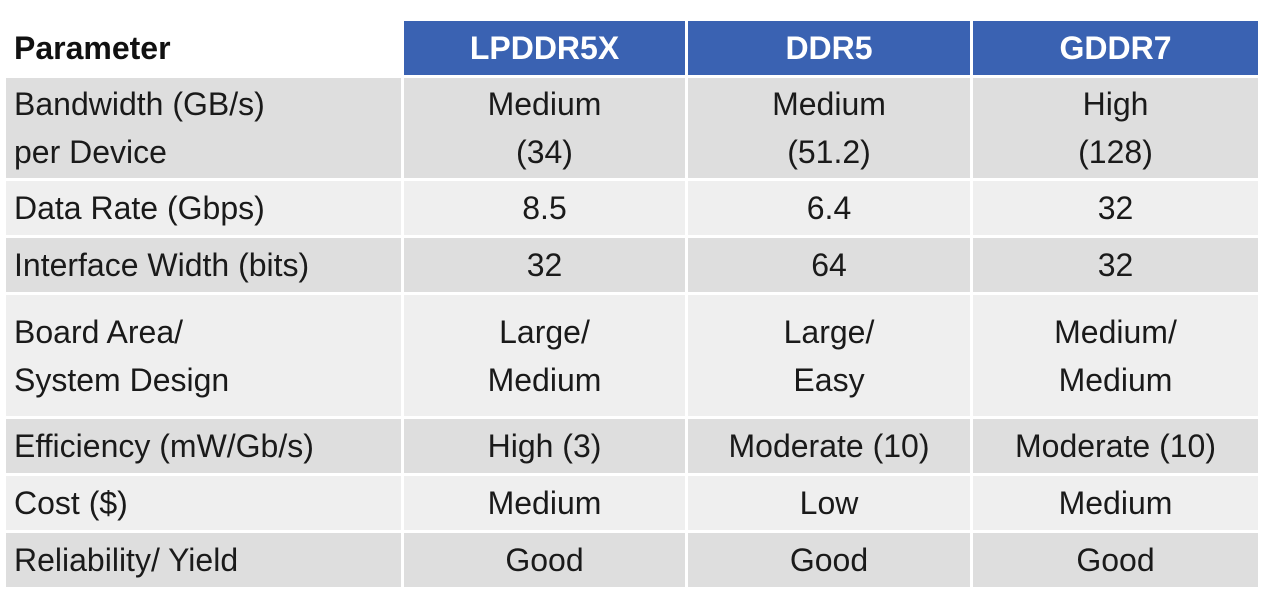  Describe the element at coordinates (546, 266) in the screenshot. I see `cell-lpddr5x: 32` at that location.